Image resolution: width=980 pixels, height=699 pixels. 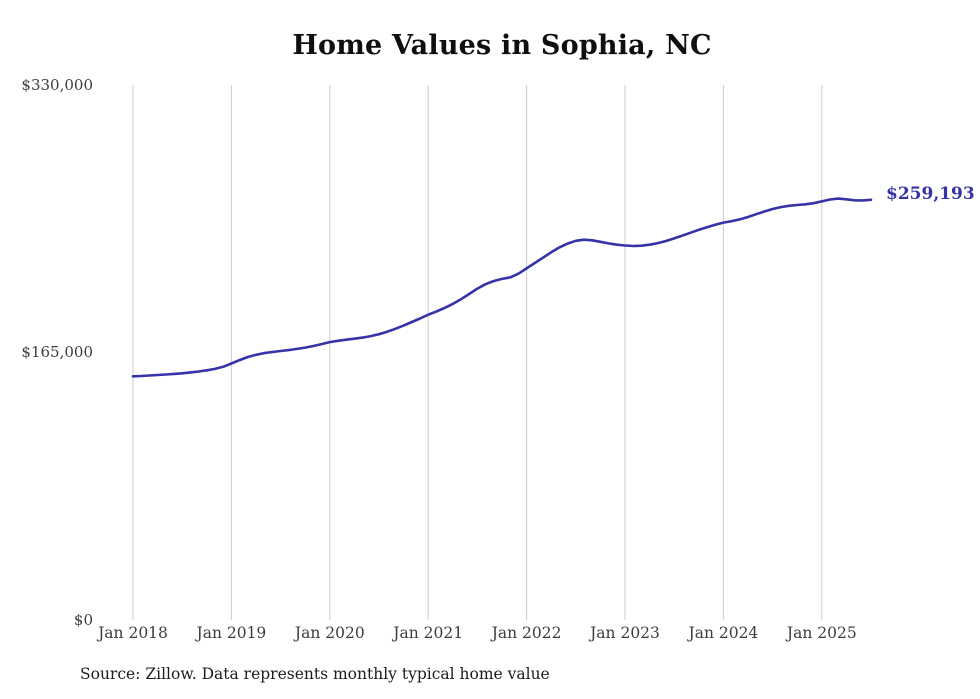 What do you see at coordinates (723, 633) in the screenshot?
I see `x-axis-tick-label: Jan 2024` at bounding box center [723, 633].